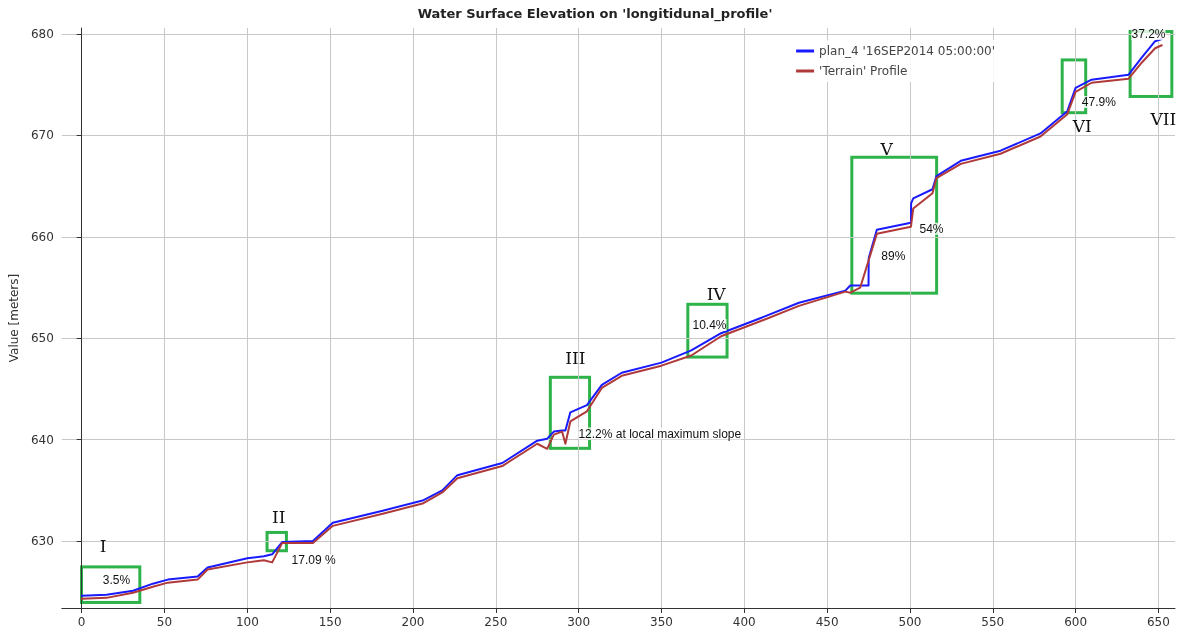 Image resolution: width=1190 pixels, height=642 pixels. Describe the element at coordinates (1163, 119) in the screenshot. I see `annotation: VII` at that location.